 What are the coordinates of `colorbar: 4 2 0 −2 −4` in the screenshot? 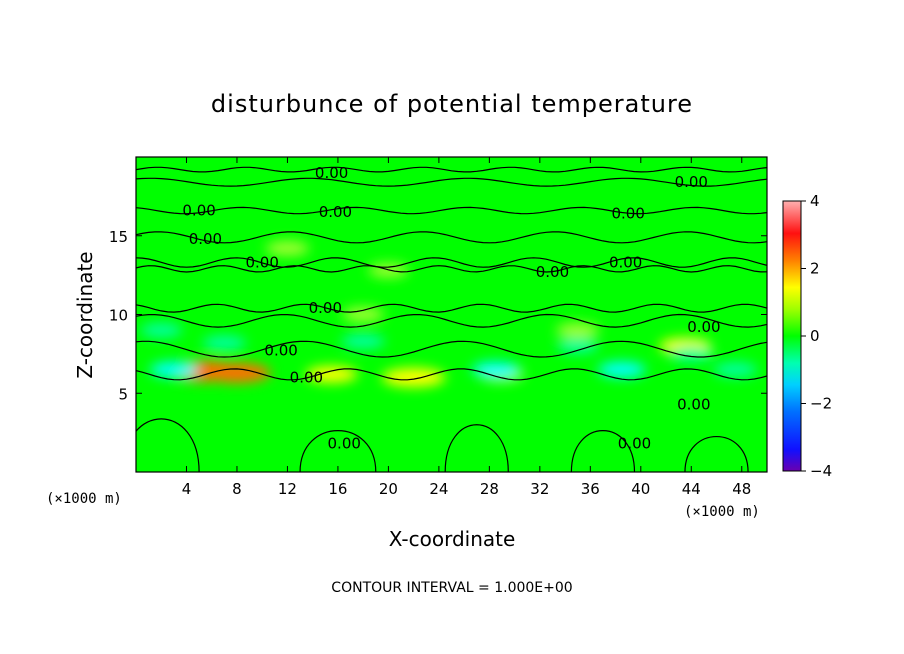 It's located at (807, 336).